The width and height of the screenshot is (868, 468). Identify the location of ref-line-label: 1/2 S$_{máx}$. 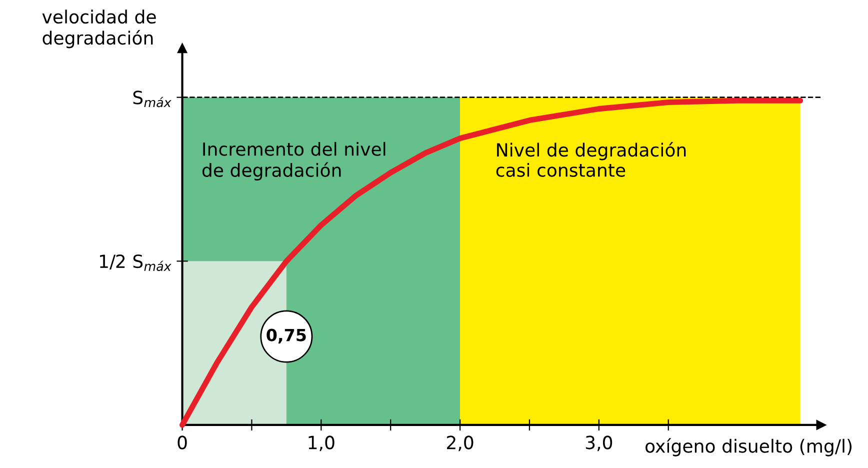
(136, 263).